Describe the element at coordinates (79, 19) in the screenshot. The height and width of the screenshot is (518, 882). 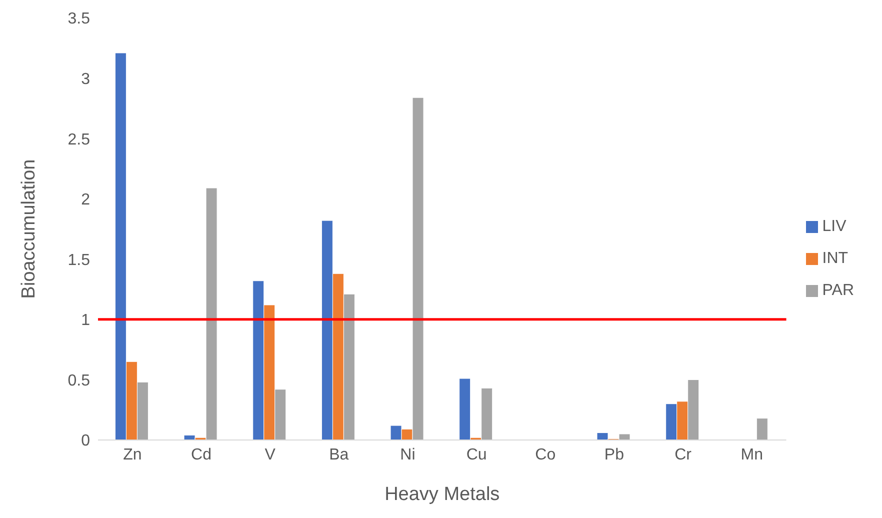
I see `y-tick-label: 3.5` at that location.